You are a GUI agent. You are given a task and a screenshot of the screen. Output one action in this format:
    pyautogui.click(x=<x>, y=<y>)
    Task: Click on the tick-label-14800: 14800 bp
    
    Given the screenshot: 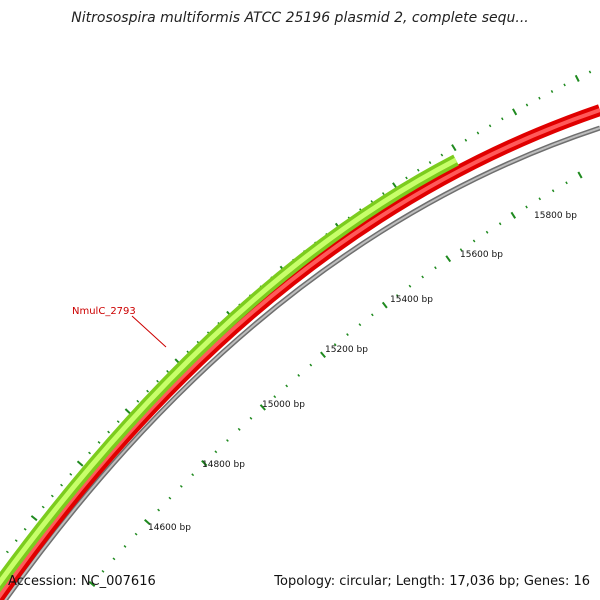 What is the action you would take?
    pyautogui.click(x=223, y=465)
    